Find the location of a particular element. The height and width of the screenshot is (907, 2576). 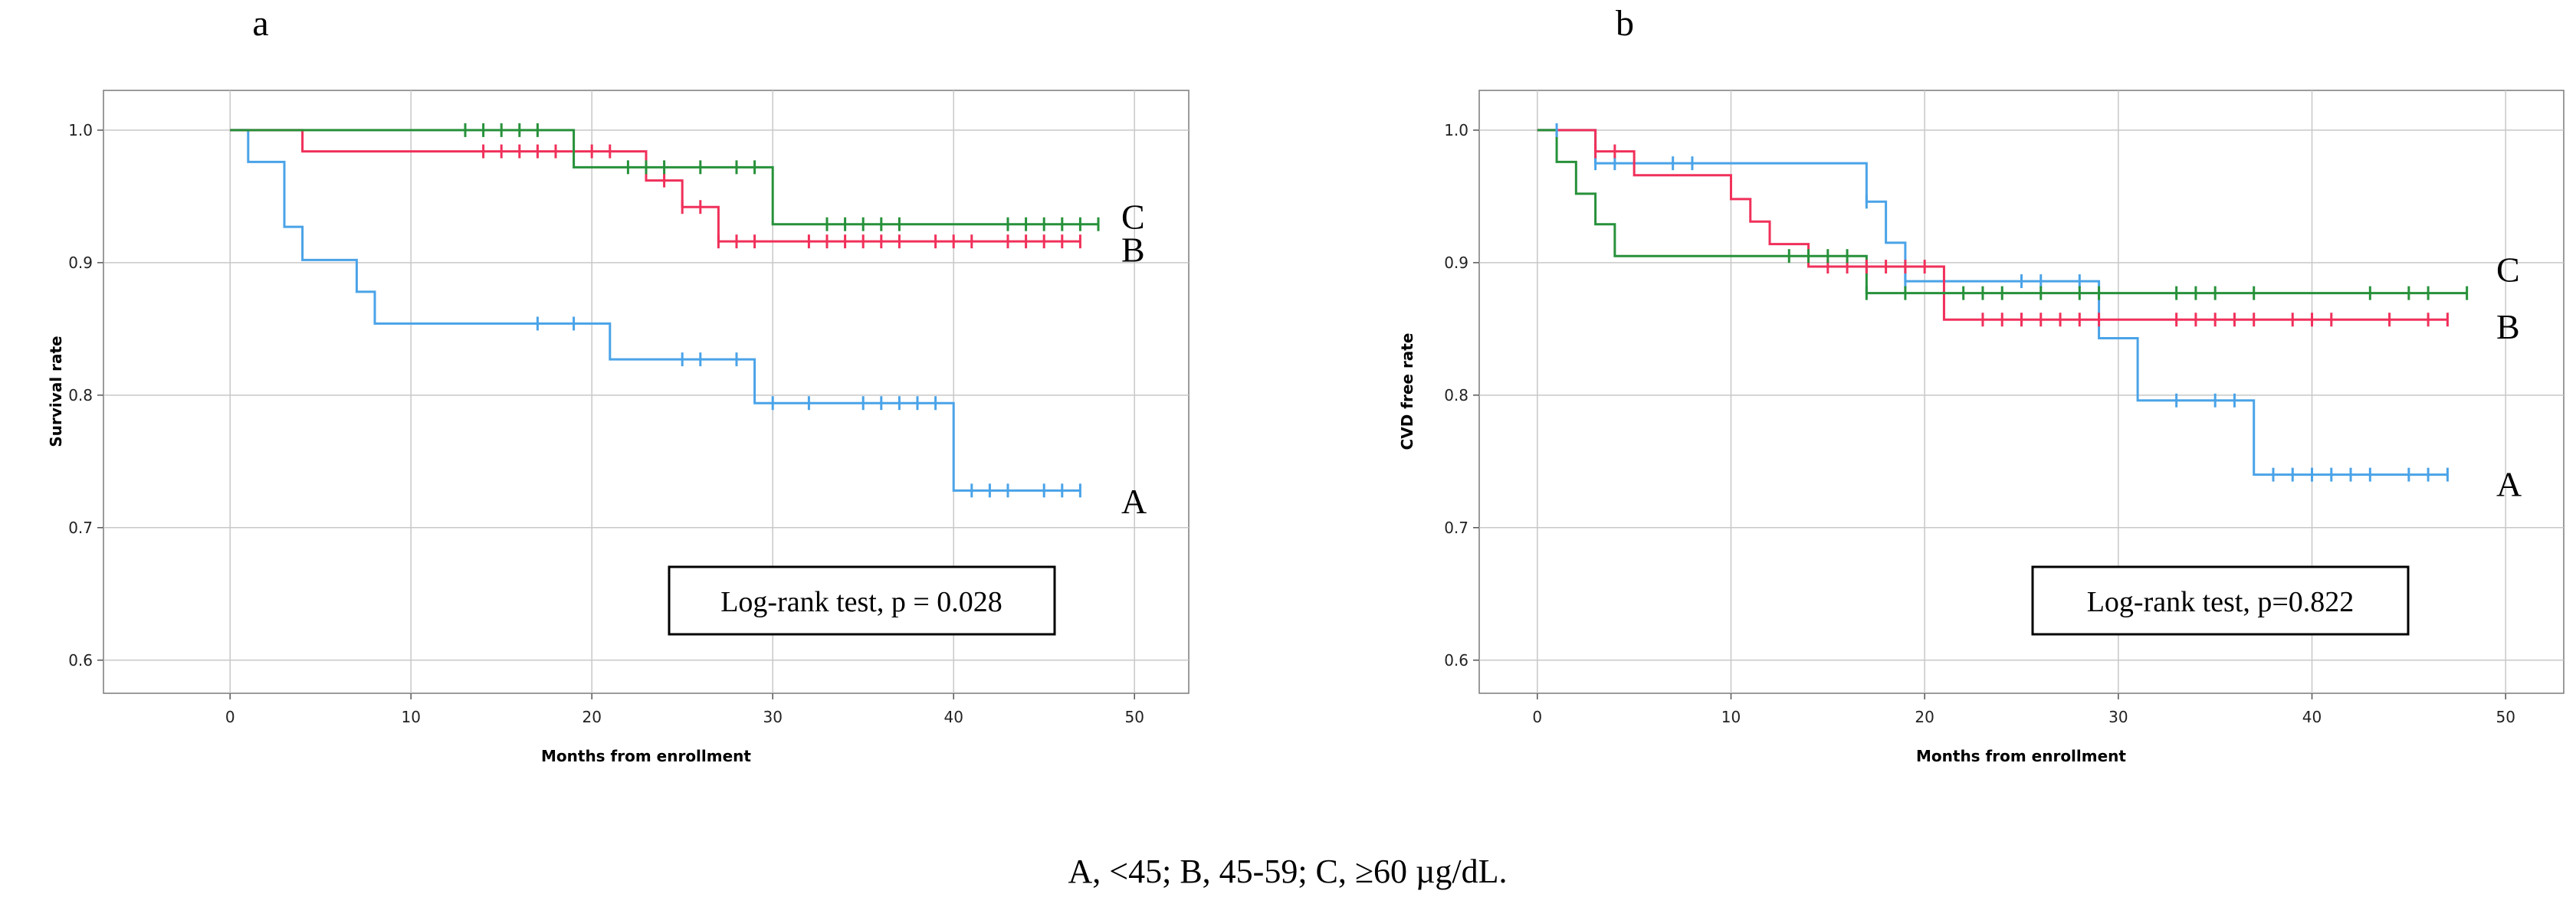

log-rank-annotation: Log-rank test, p=0.822 is located at coordinates (2220, 602).